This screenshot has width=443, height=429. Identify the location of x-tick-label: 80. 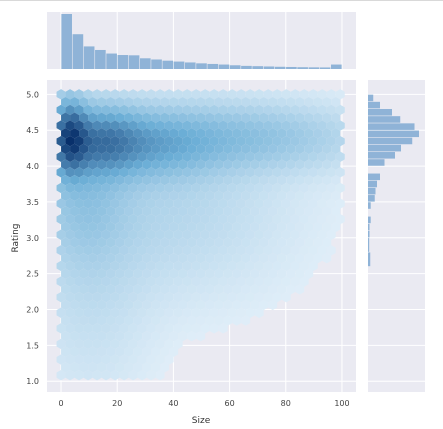
(286, 403).